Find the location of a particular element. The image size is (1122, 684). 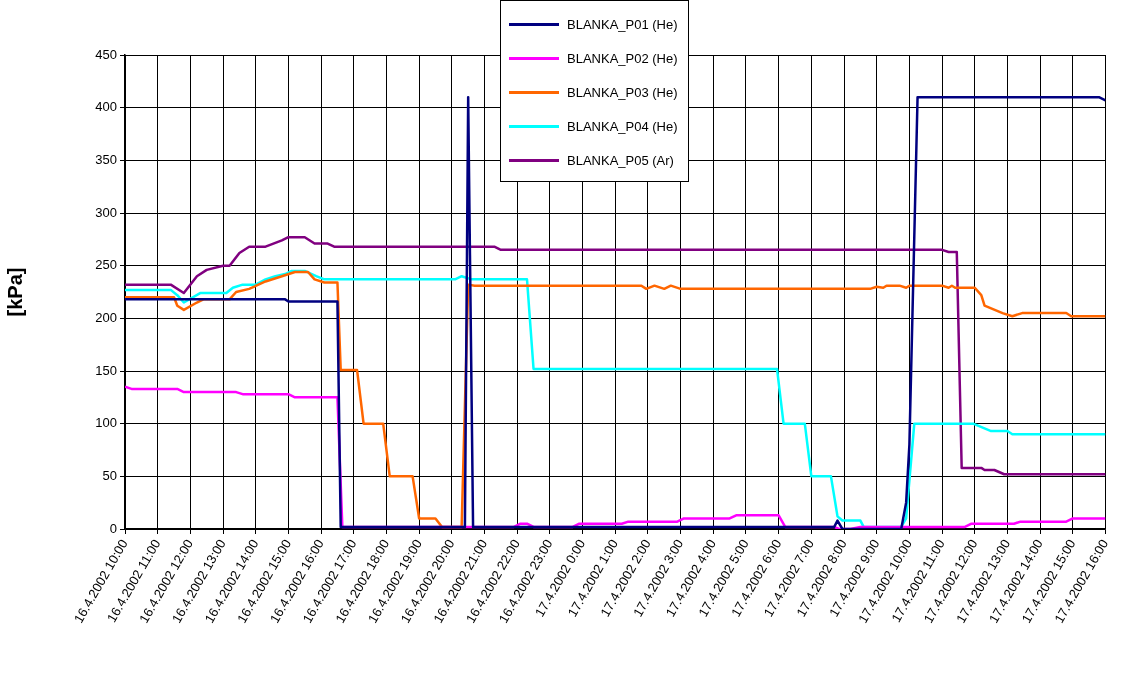

y-tick-label: 300 is located at coordinates (106, 212).